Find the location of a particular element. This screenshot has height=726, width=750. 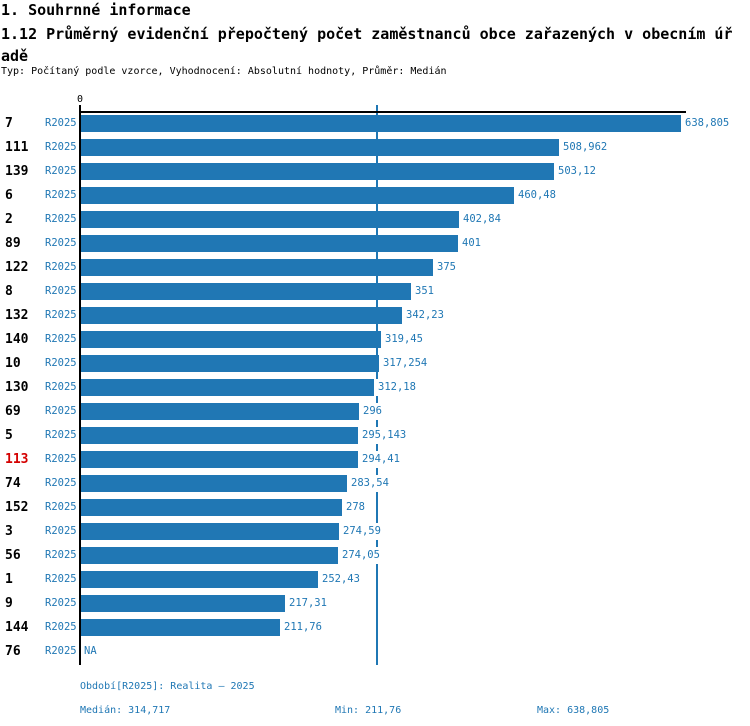

chart-row: 69 R2025 296 is located at coordinates (375, 411).